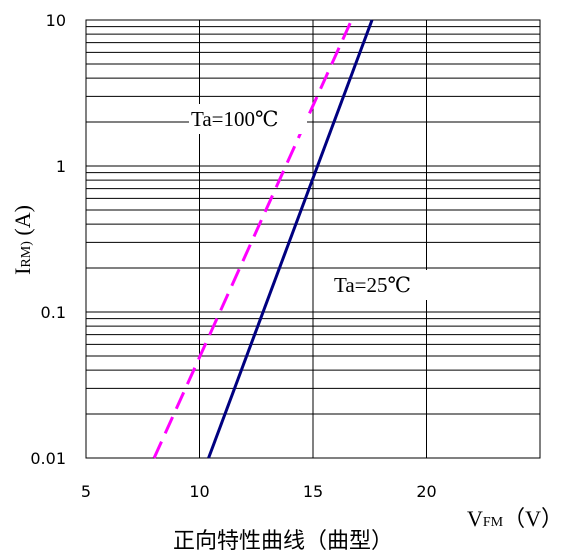 The height and width of the screenshot is (558, 576). Describe the element at coordinates (199, 491) in the screenshot. I see `x-tick-label: 10` at that location.